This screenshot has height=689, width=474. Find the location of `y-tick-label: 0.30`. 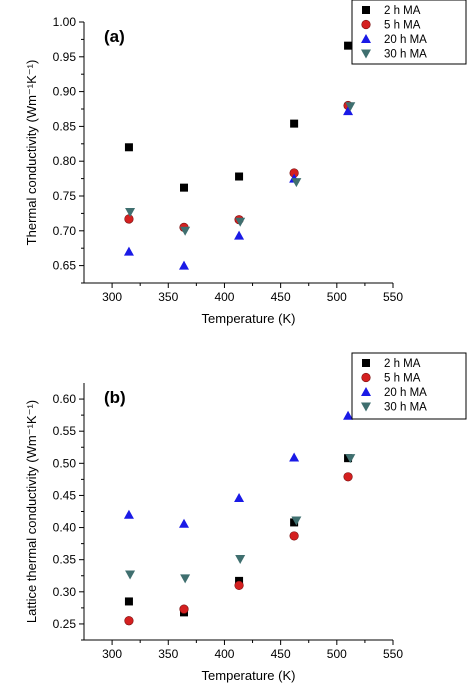

y-tick-label: 0.30 is located at coordinates (65, 592).